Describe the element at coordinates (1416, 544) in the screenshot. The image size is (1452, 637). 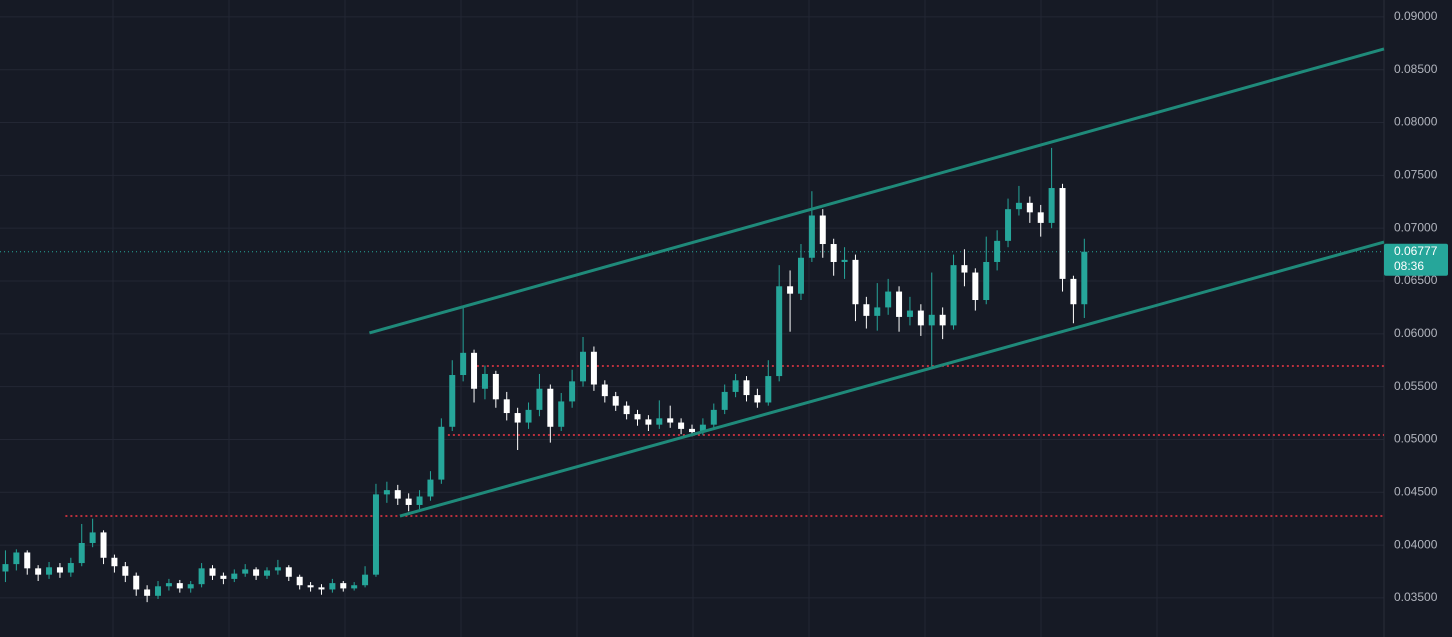
I see `y-tick-label: 0.04000` at that location.